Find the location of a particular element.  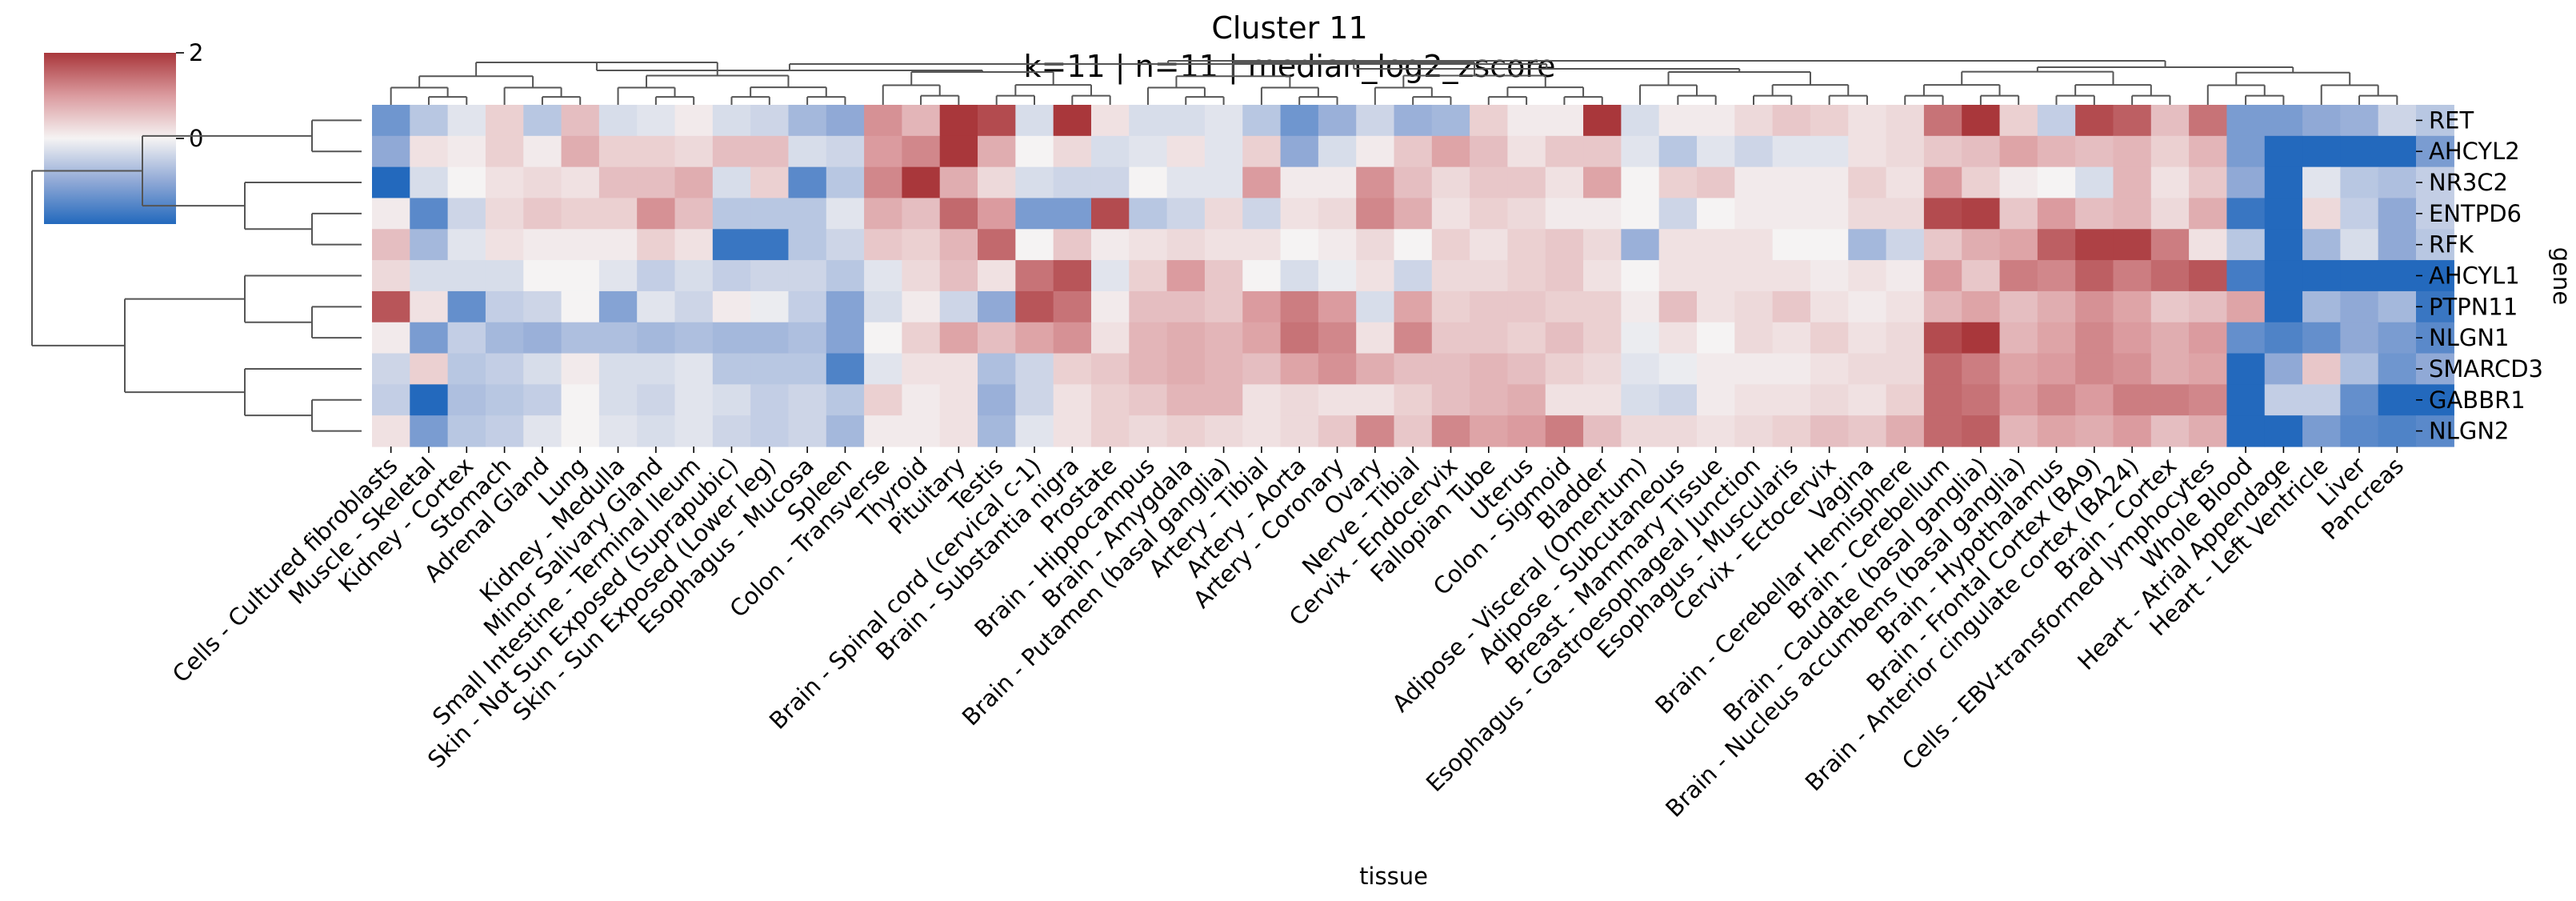

x-axis-label: tissue is located at coordinates (1393, 876).